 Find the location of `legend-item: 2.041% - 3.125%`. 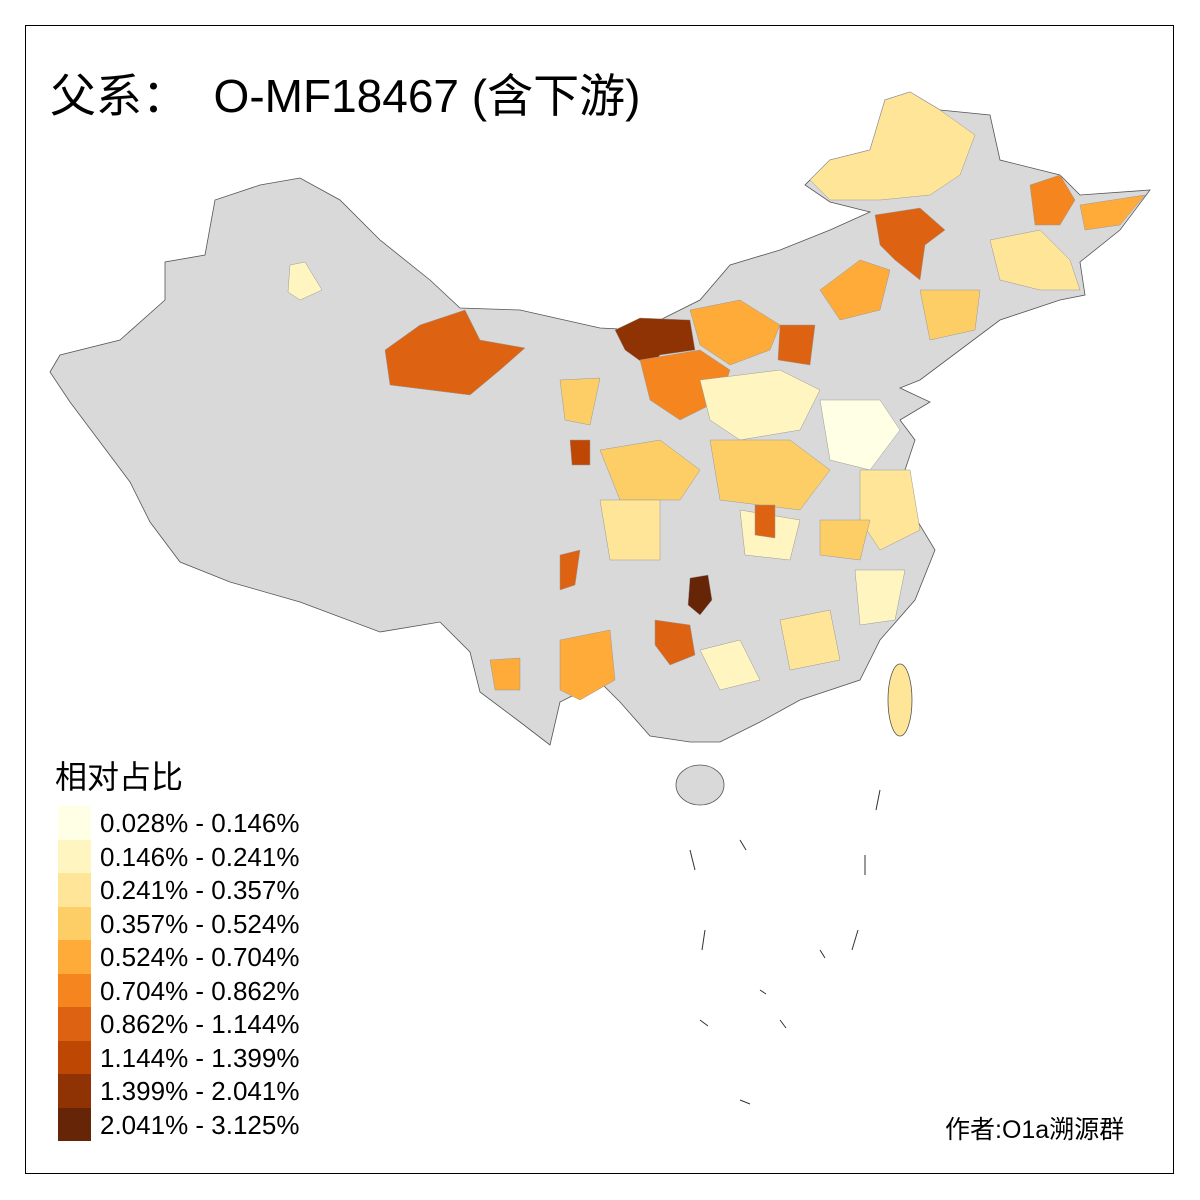

legend-item: 2.041% - 3.125% is located at coordinates (208, 1124).